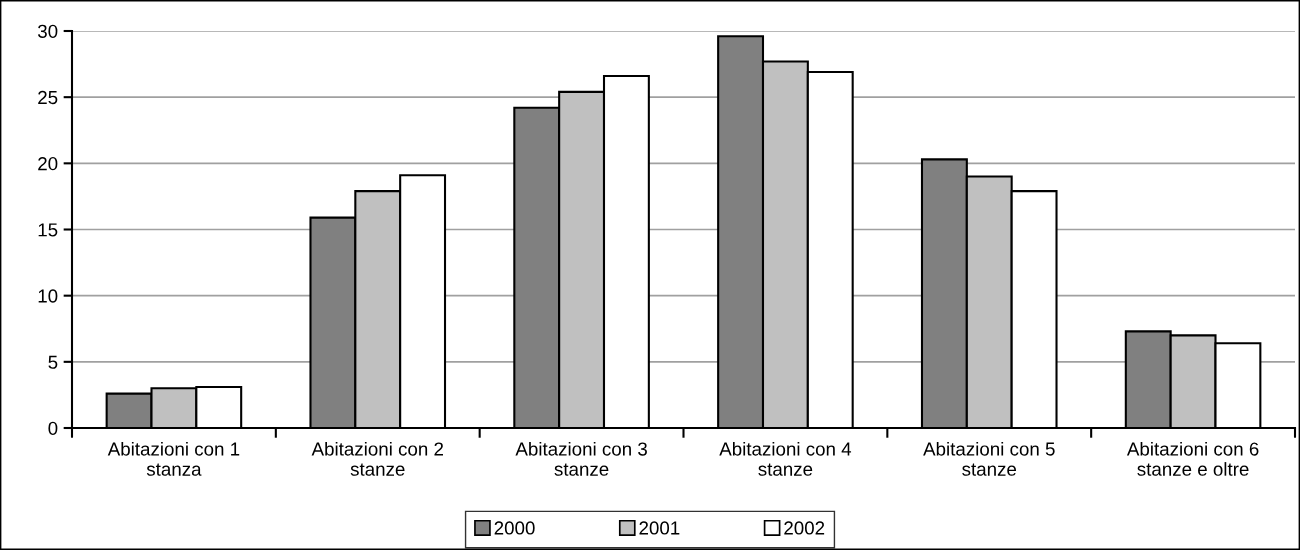  What do you see at coordinates (173, 458) in the screenshot?
I see `x-tick-label: Abitazioni con 1 stanza` at bounding box center [173, 458].